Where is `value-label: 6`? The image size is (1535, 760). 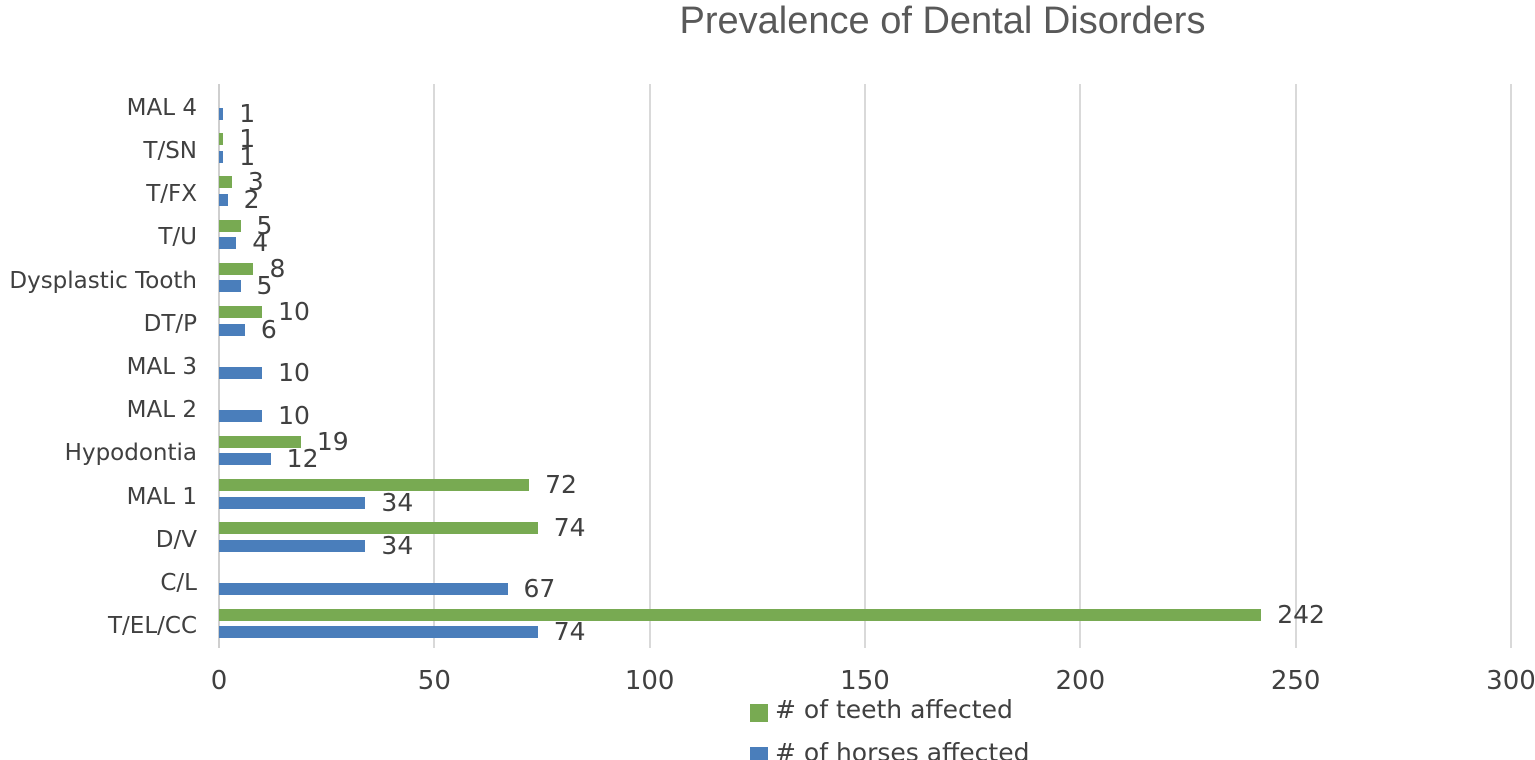
value-label: 6 is located at coordinates (268, 329).